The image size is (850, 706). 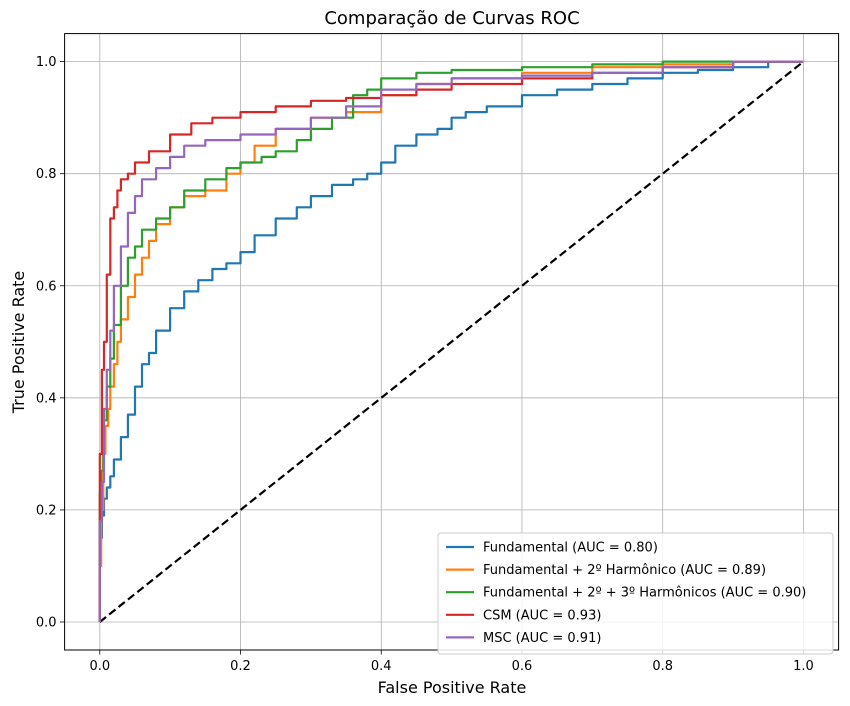 What do you see at coordinates (522, 666) in the screenshot?
I see `x-tick-label: 0.6` at bounding box center [522, 666].